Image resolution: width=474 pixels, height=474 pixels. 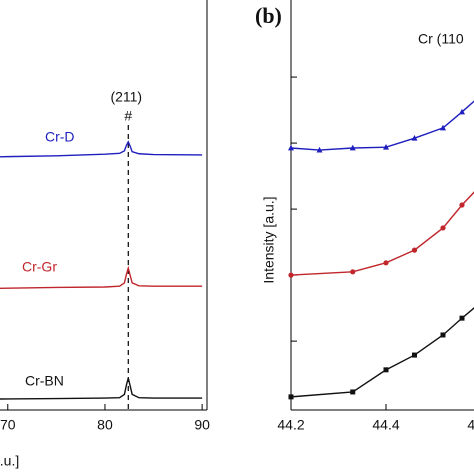 I want to click on panel-label: (b), so click(x=268, y=15).